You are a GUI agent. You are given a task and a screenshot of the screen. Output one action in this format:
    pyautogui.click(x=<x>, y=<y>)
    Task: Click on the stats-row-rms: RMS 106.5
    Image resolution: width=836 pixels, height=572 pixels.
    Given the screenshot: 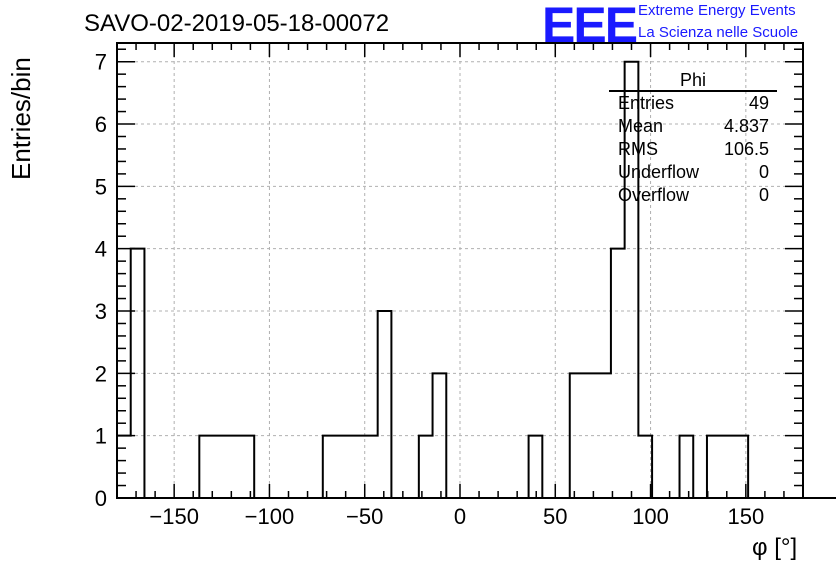 What is the action you would take?
    pyautogui.click(x=693, y=149)
    